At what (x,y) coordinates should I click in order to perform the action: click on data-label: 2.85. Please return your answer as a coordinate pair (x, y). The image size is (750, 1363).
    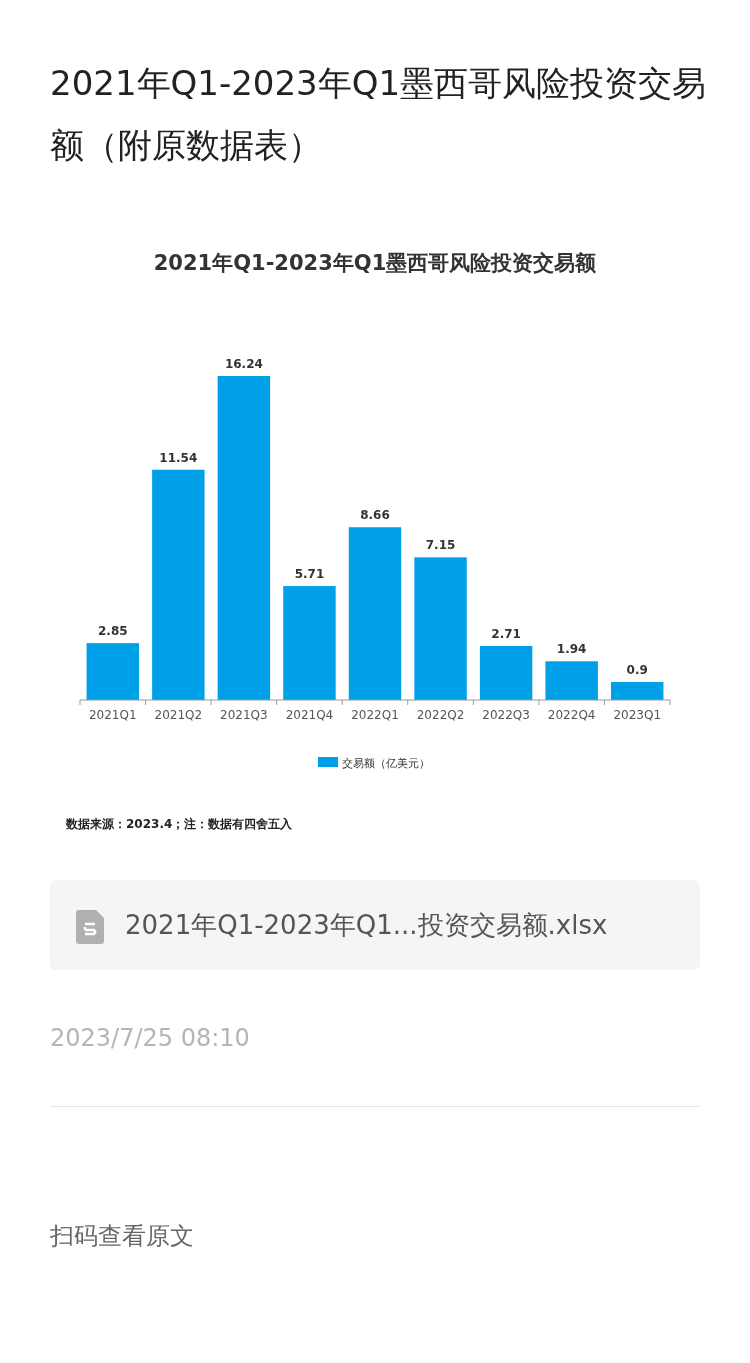
    Looking at the image, I should click on (112, 631).